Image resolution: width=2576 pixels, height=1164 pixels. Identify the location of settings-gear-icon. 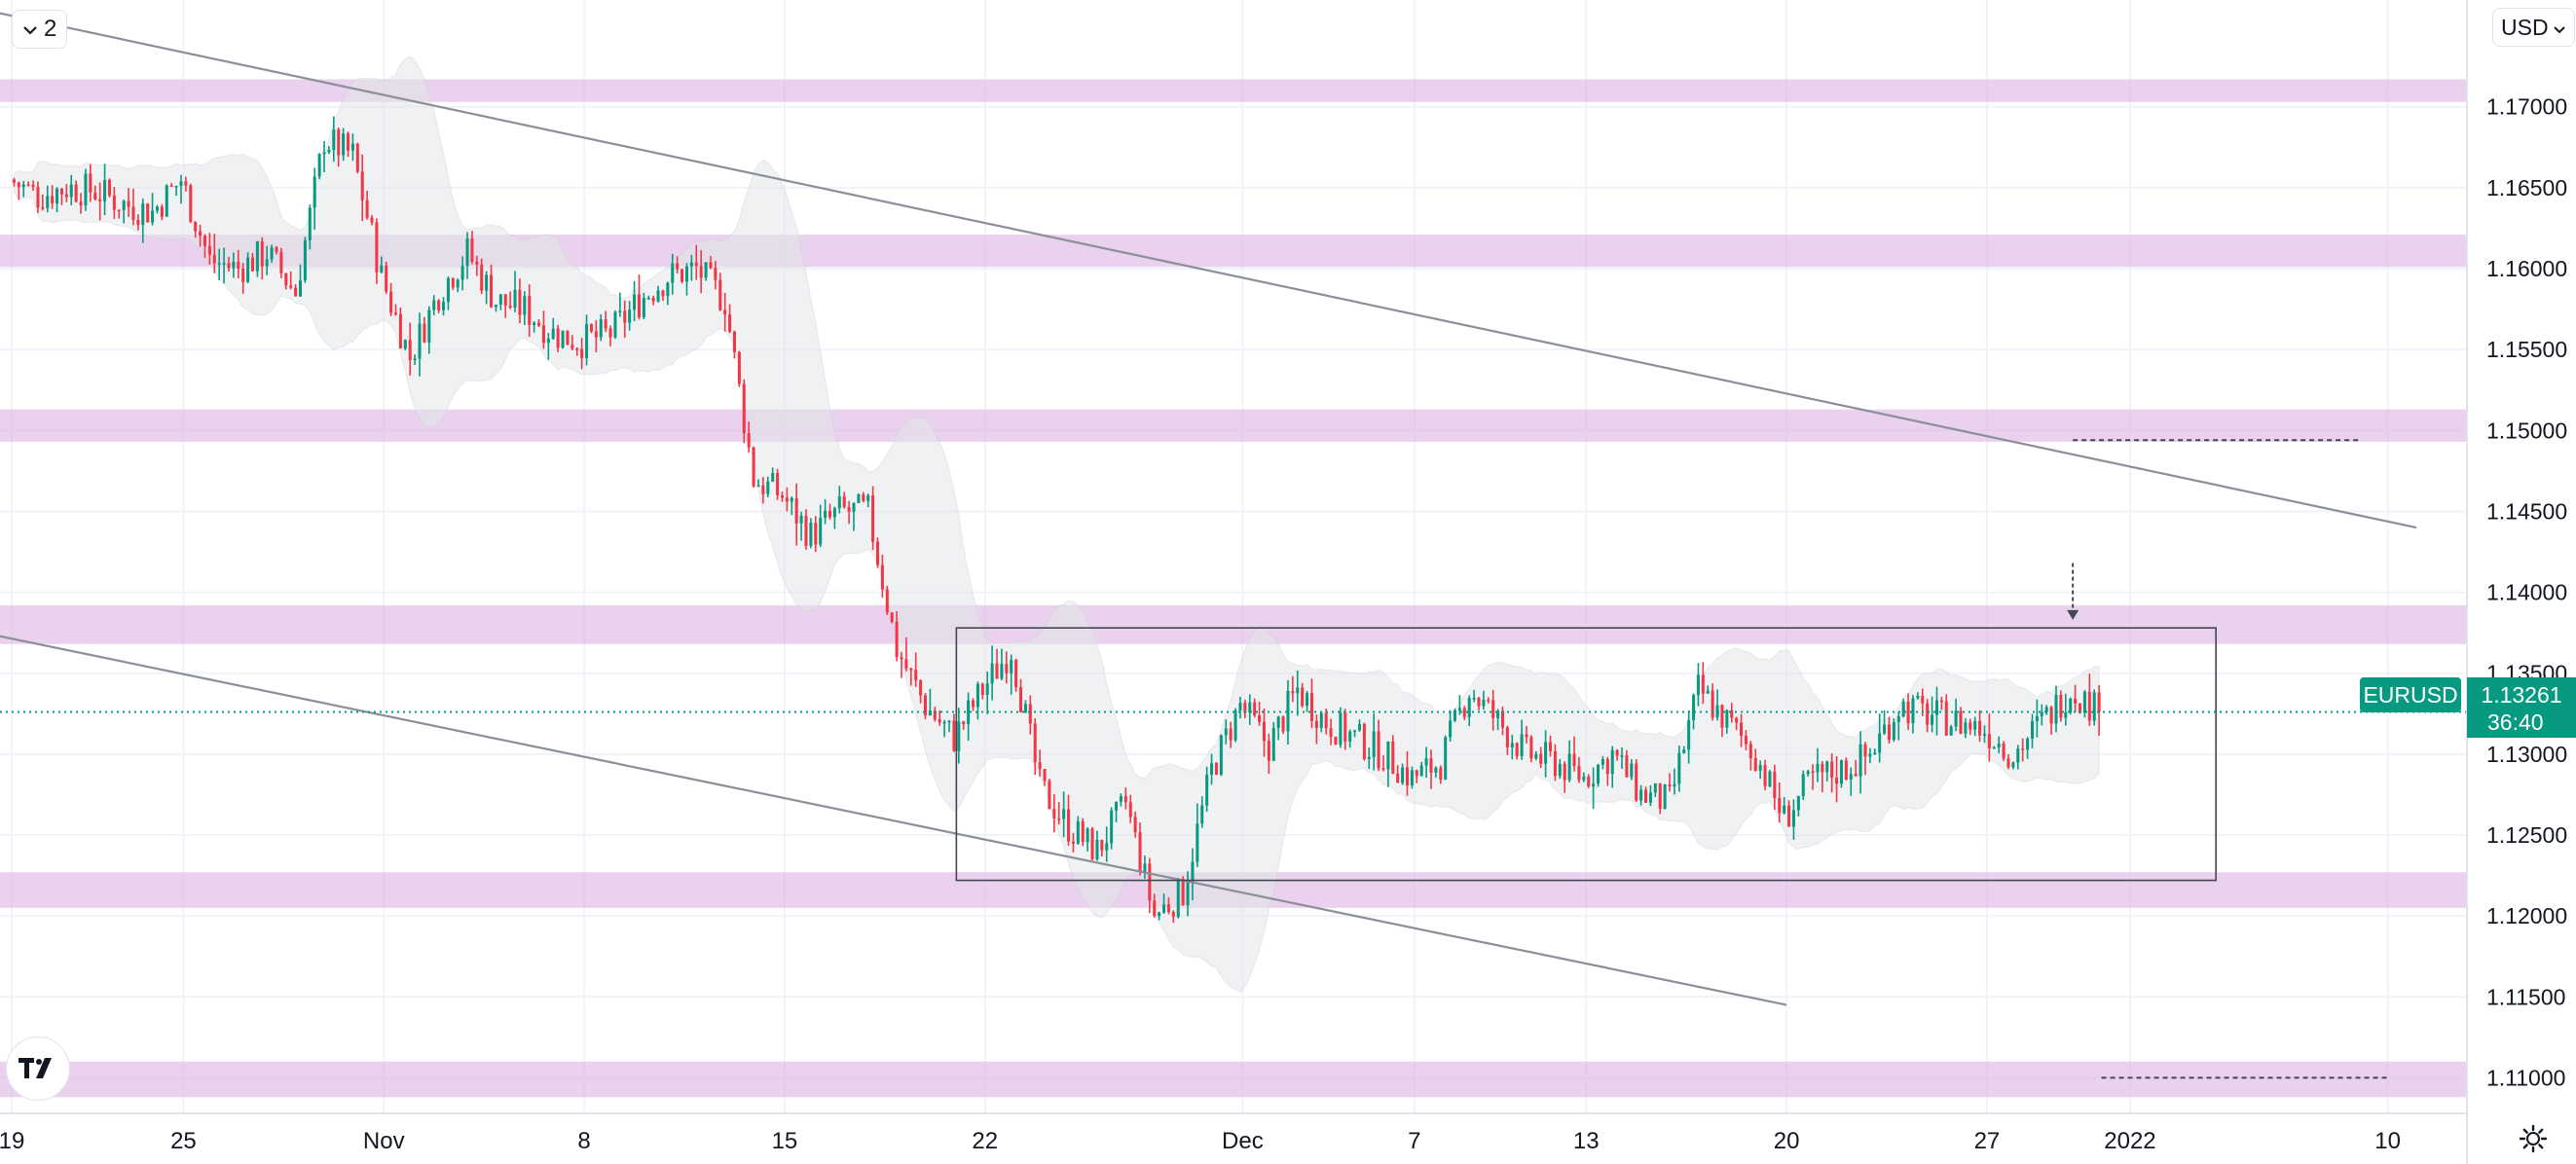
(2533, 1138).